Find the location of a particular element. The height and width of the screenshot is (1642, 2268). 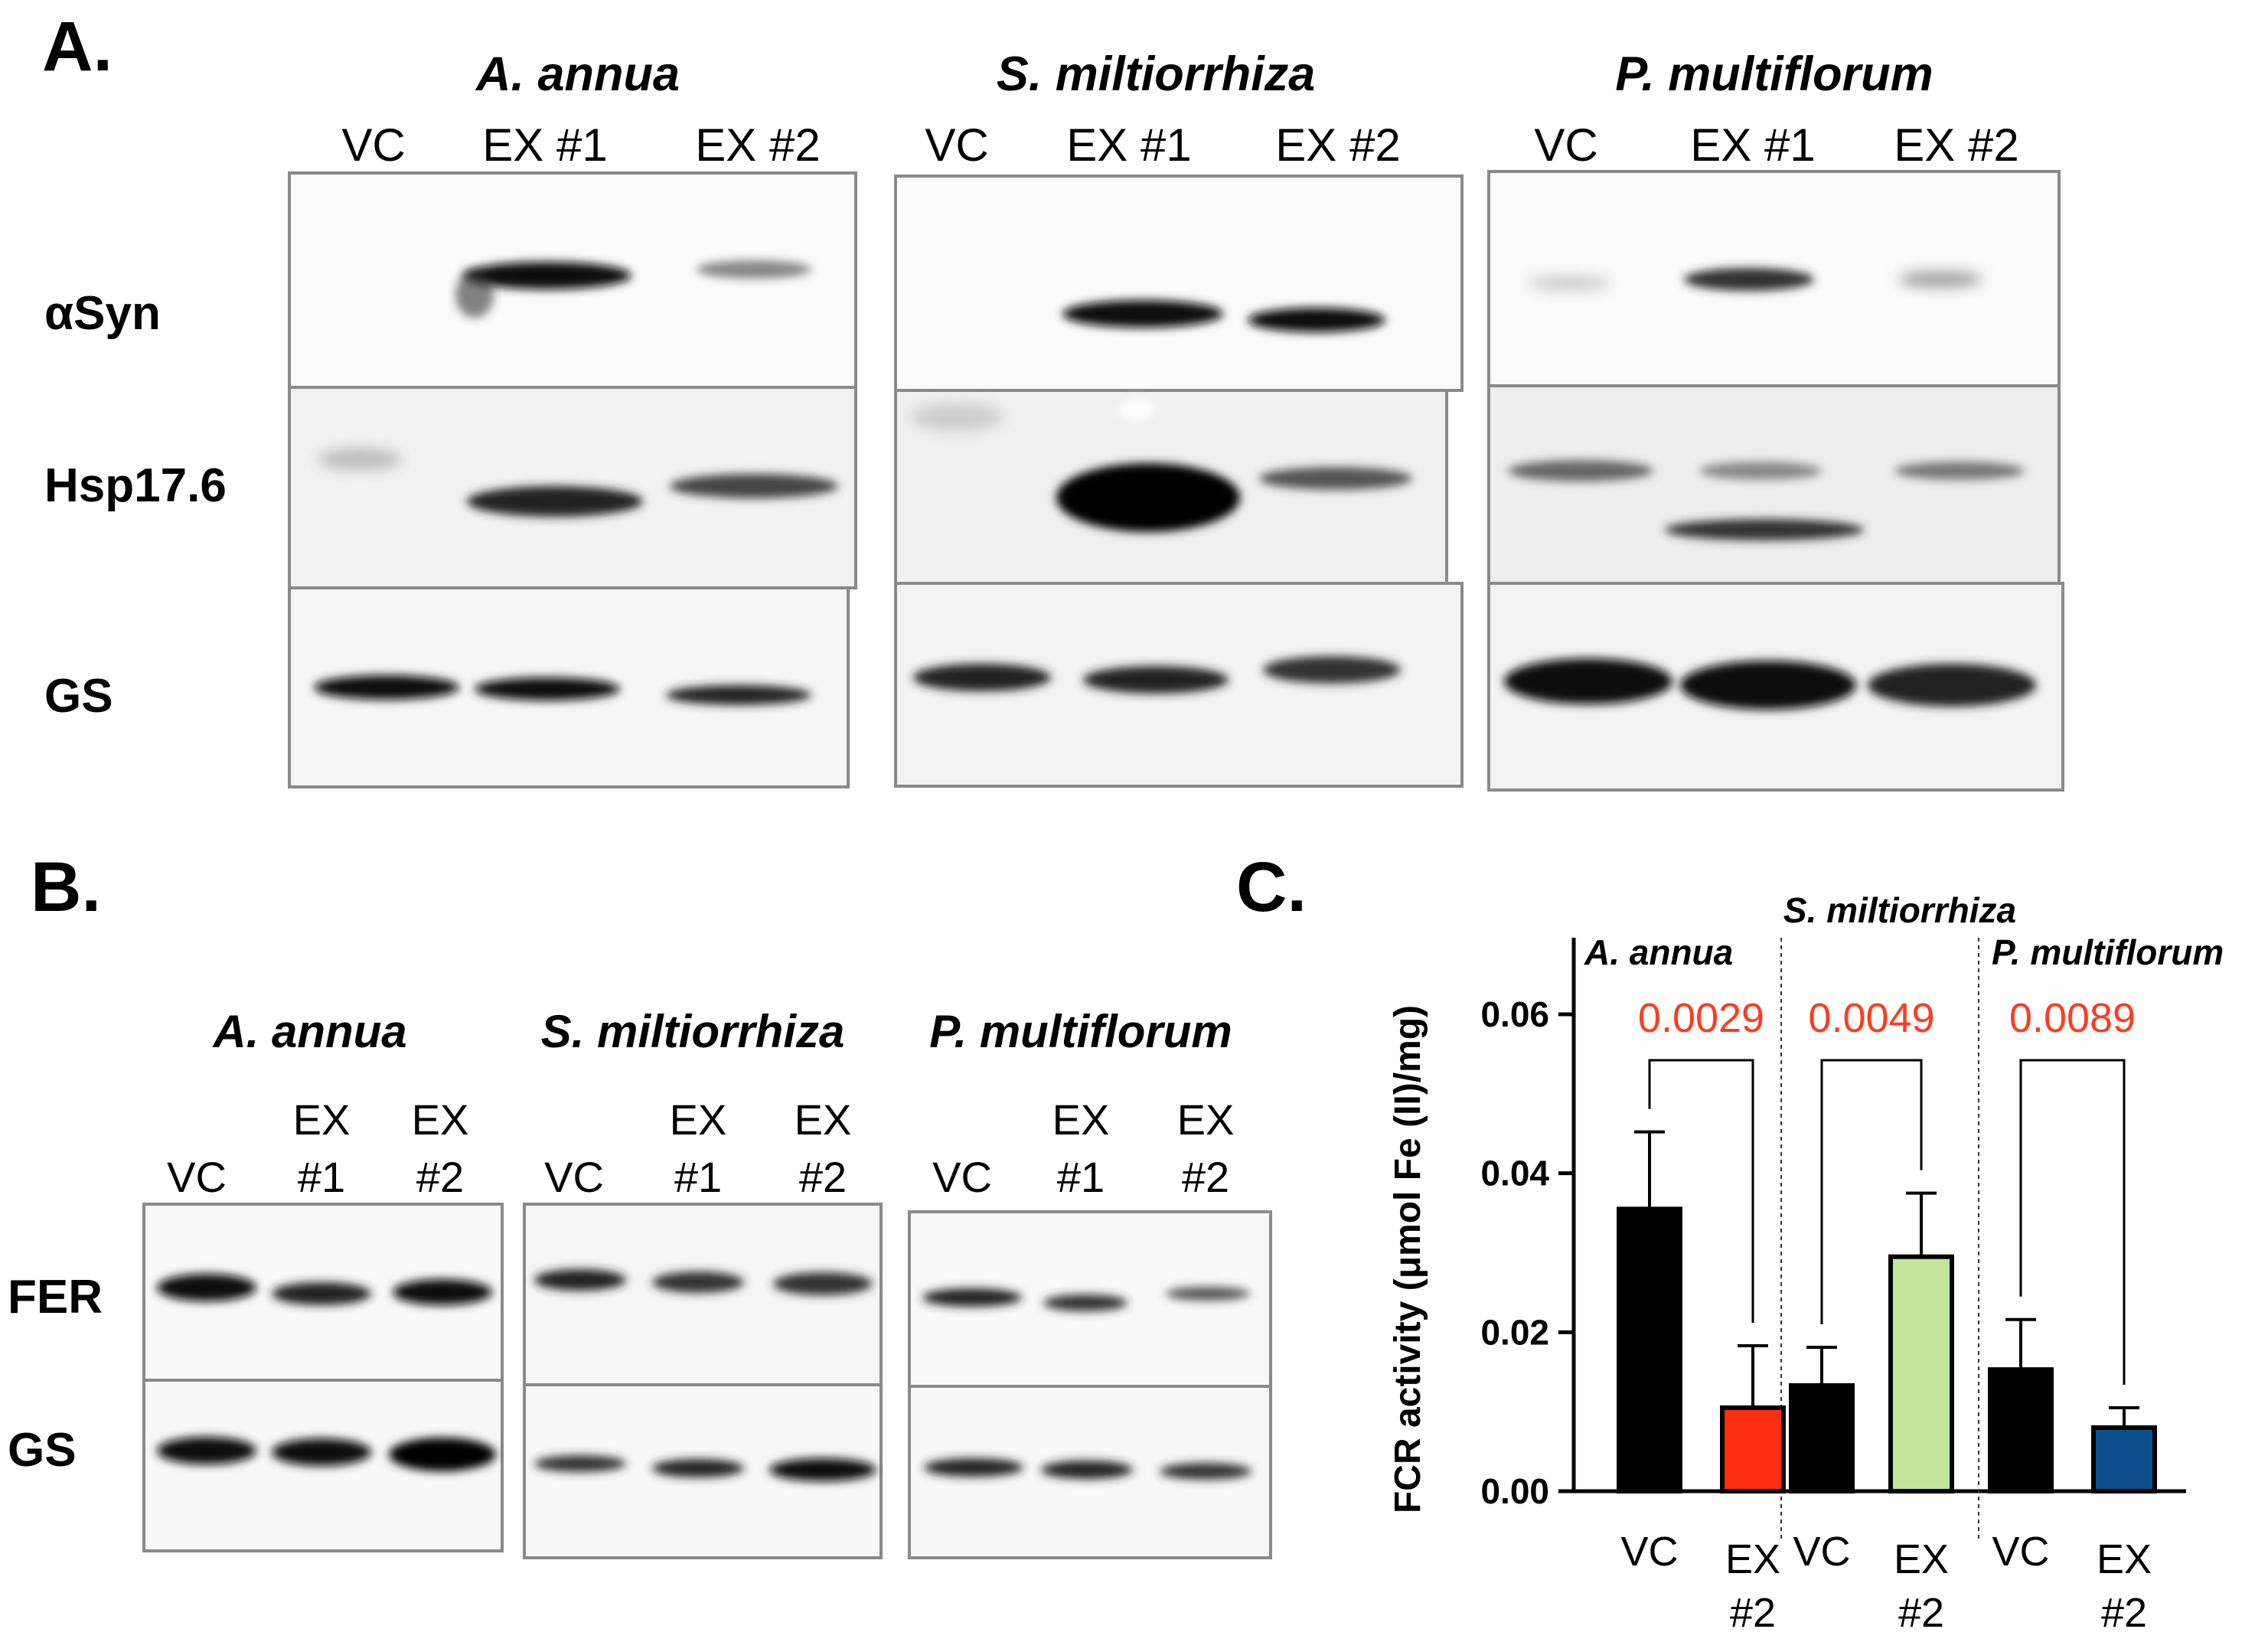

top-group-label: S. miltiorrhiza is located at coordinates (1900, 910).